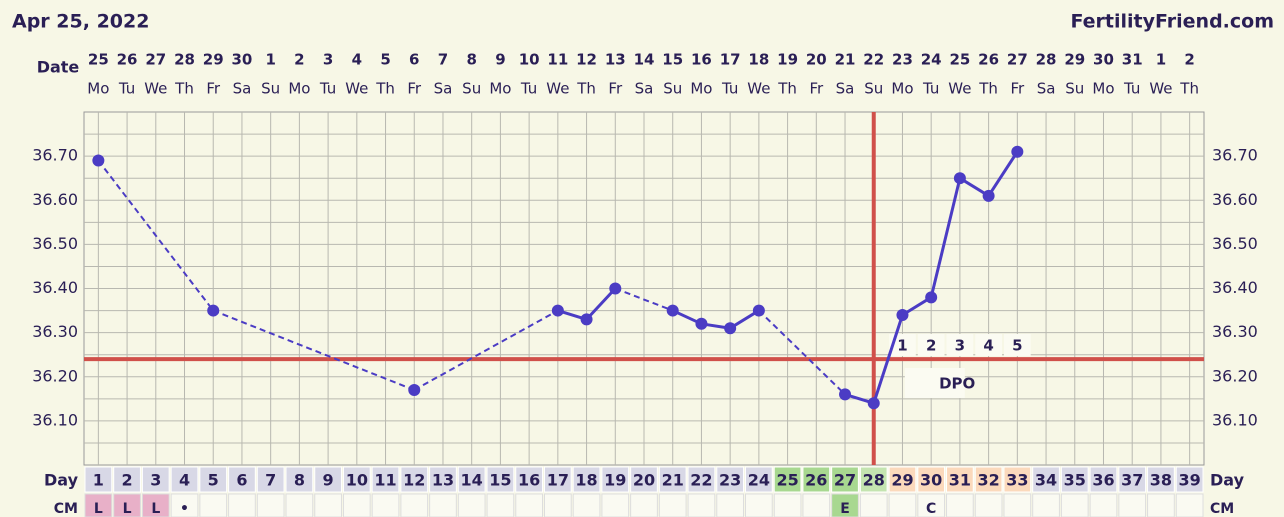 Image resolution: width=1284 pixels, height=517 pixels. Describe the element at coordinates (557, 60) in the screenshot. I see `date-label: 11` at that location.